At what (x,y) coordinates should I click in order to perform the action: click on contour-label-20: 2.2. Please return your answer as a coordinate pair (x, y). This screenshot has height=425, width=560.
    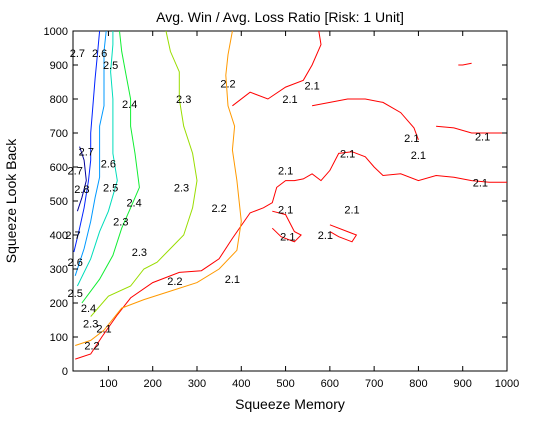
    Looking at the image, I should click on (174, 282).